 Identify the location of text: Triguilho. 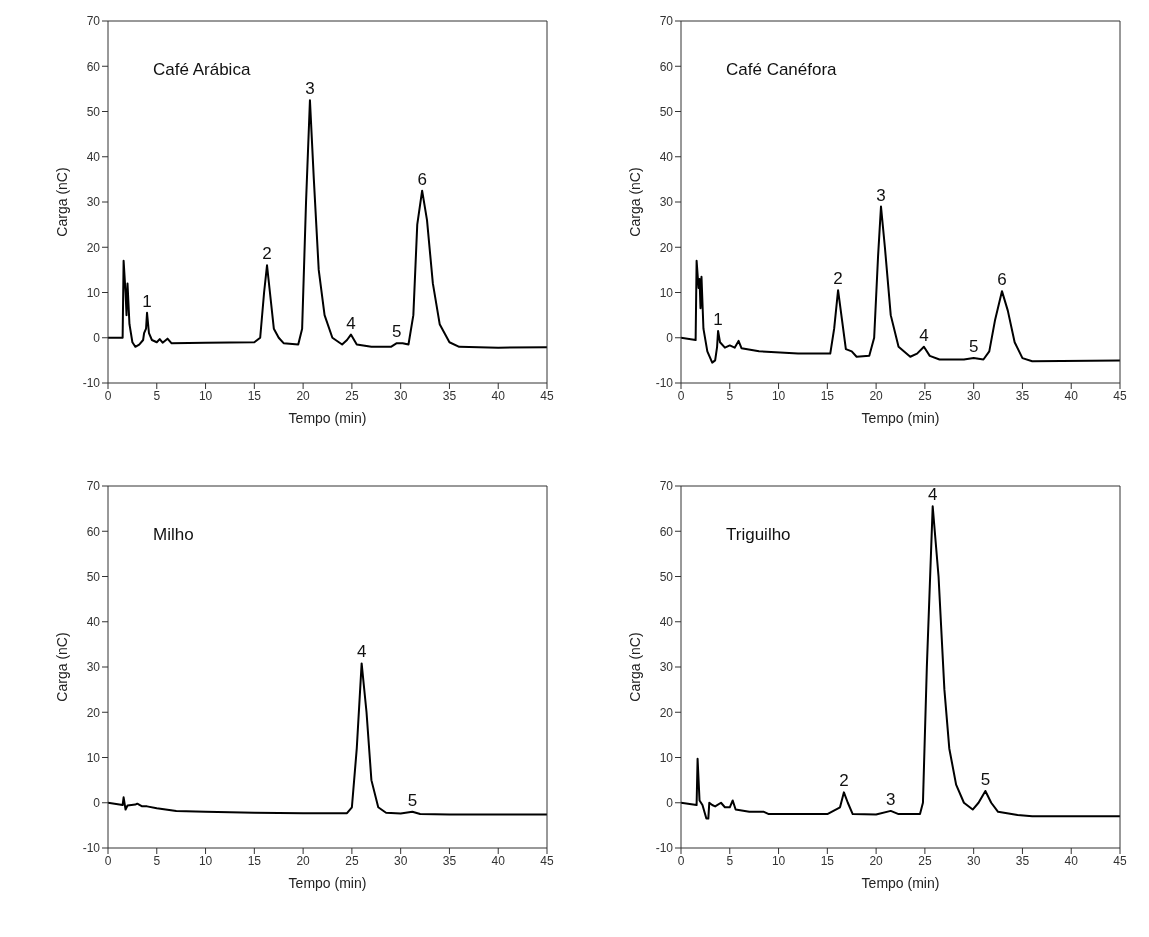
(758, 535).